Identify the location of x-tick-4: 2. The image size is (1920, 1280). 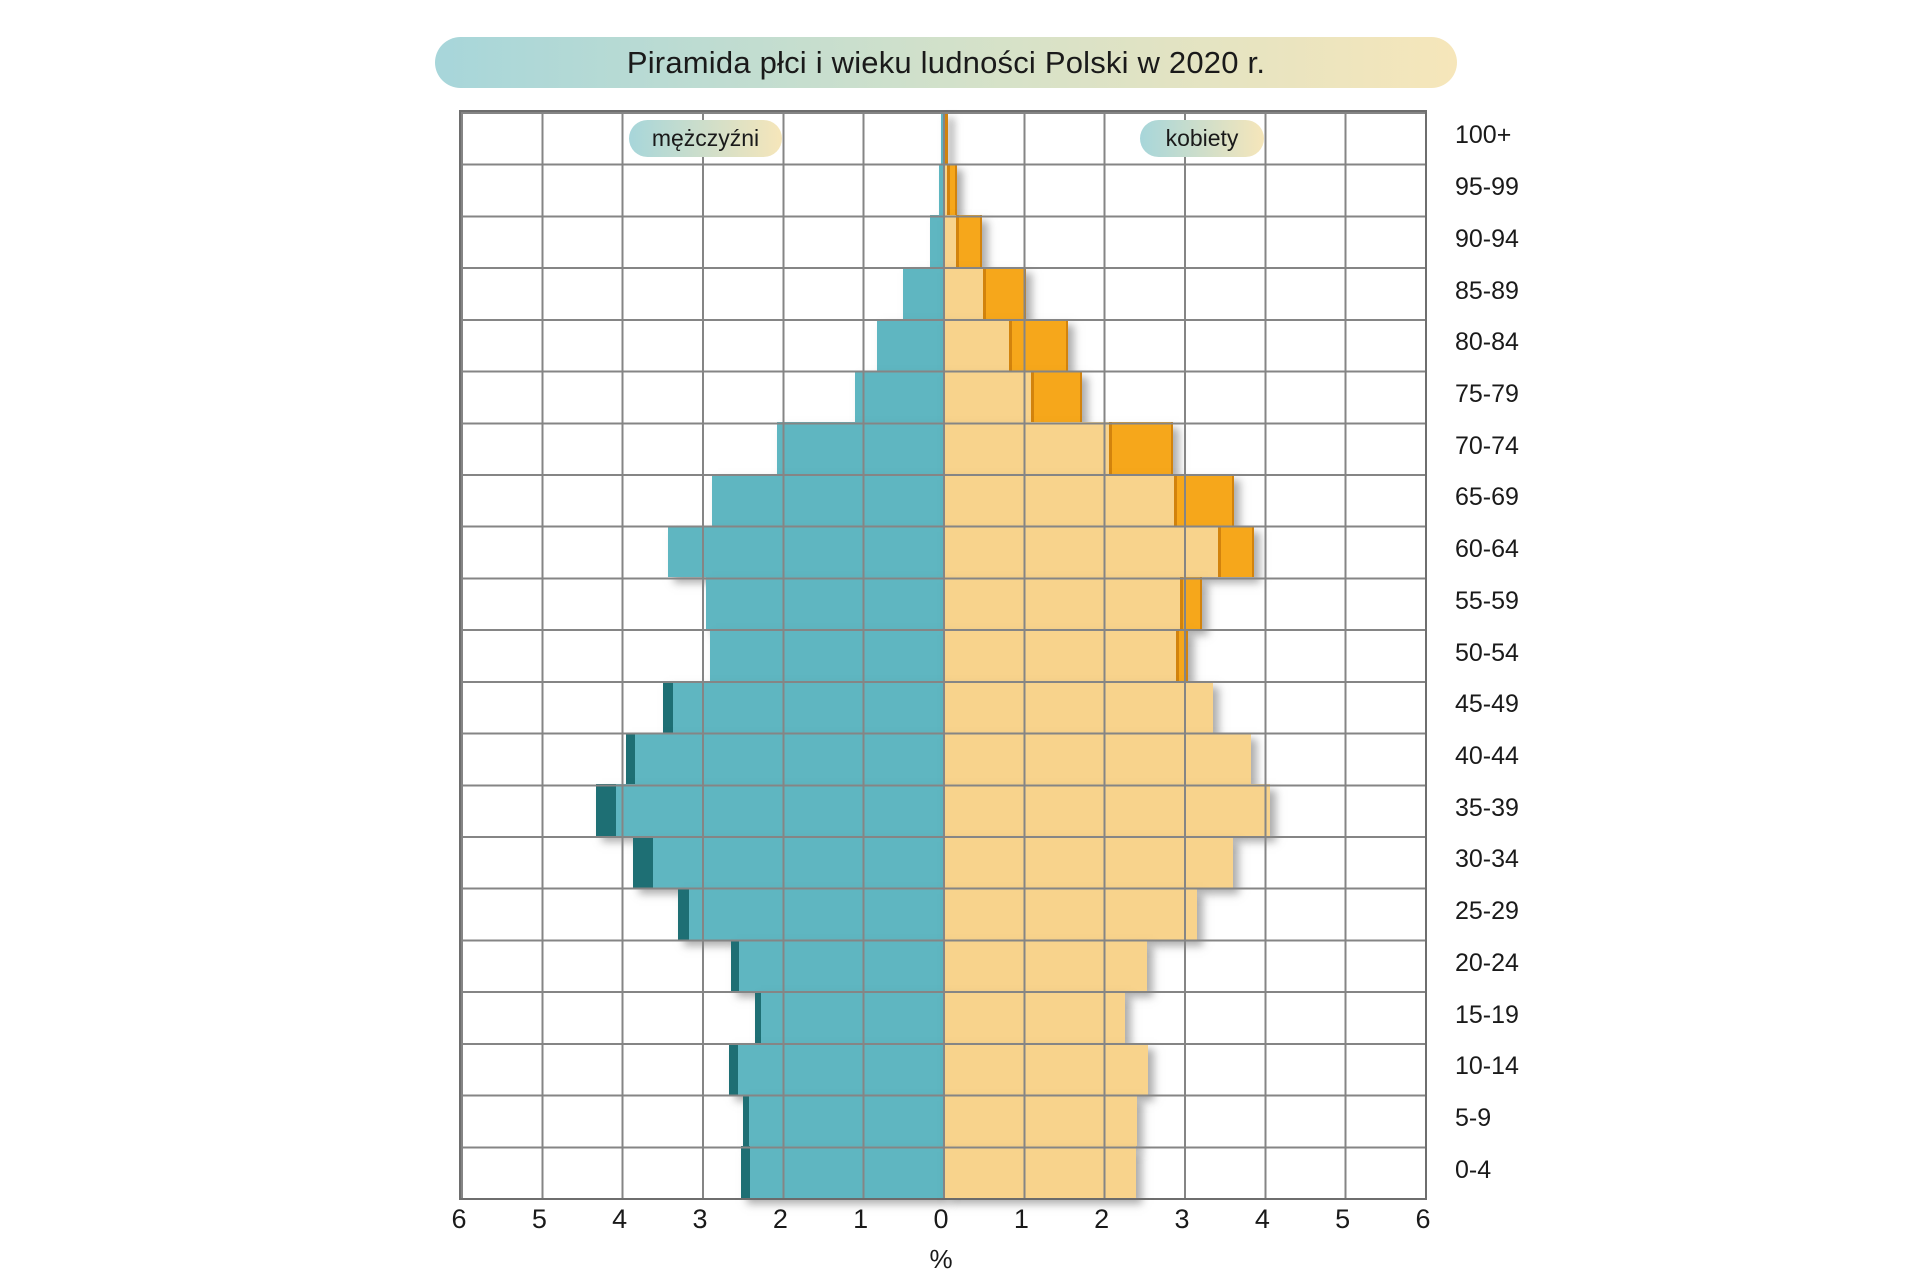
(780, 1219).